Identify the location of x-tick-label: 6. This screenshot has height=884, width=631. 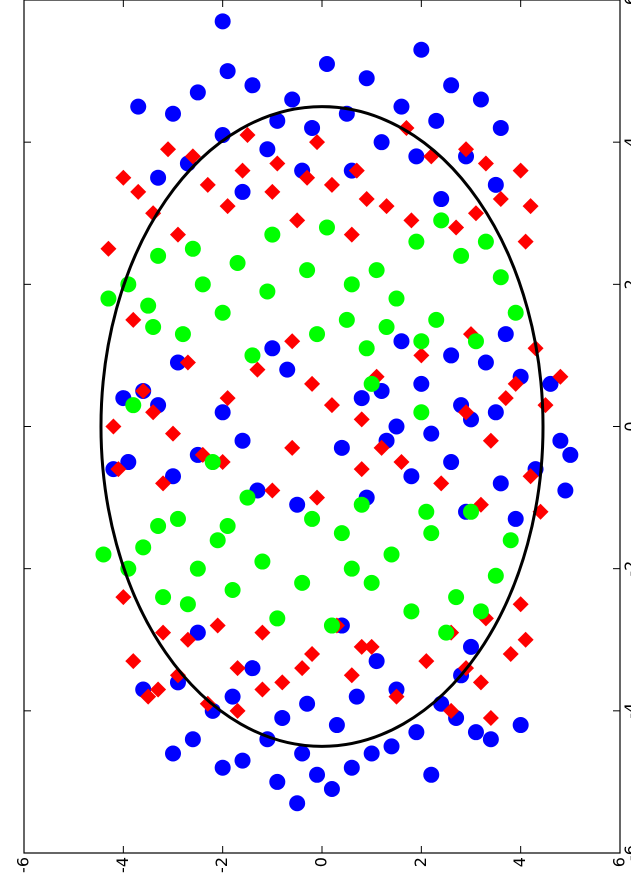
(626, 2).